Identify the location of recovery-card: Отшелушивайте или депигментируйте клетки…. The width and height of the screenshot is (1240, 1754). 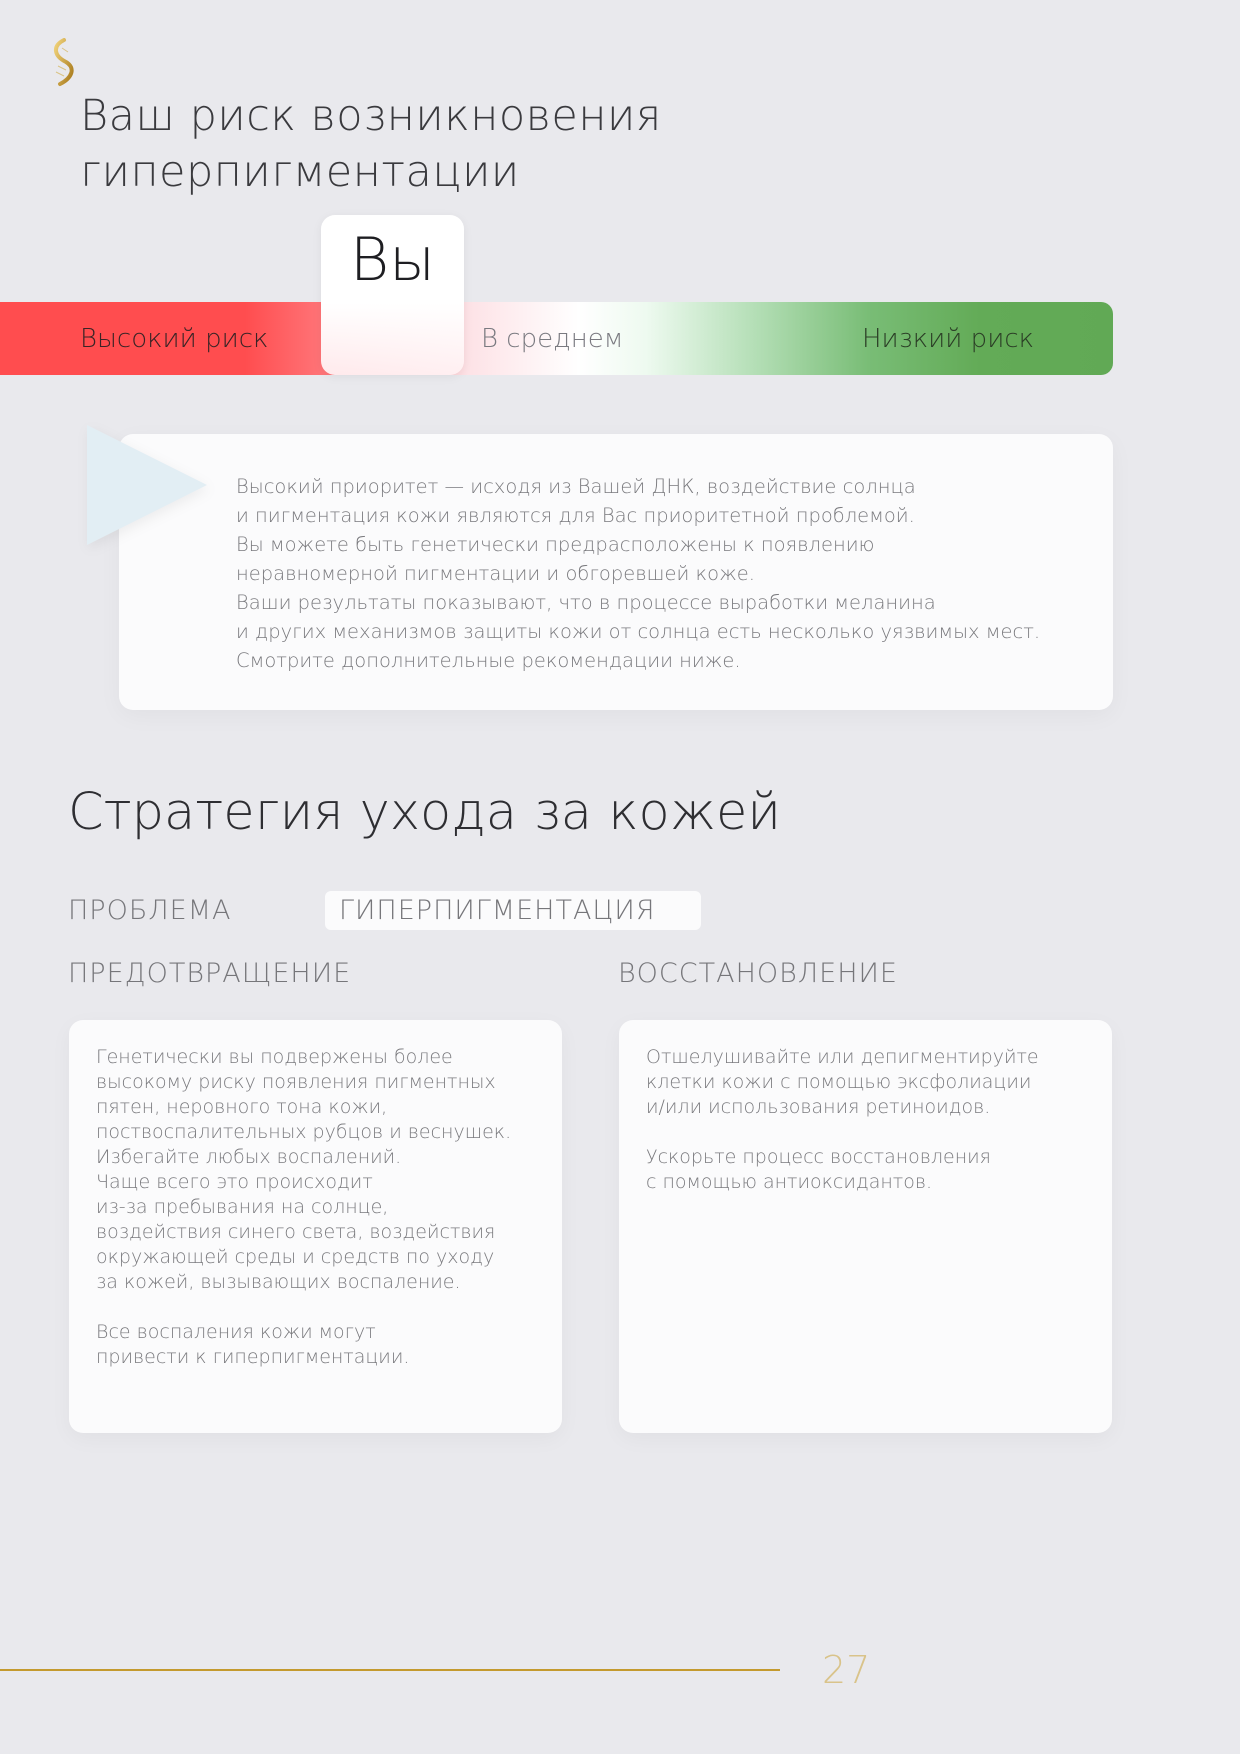
(865, 1226).